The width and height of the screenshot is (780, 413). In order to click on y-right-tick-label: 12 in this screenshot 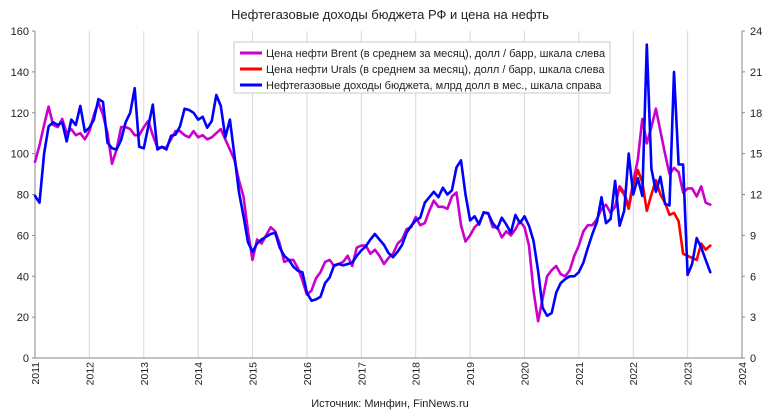, I will do `click(756, 196)`.